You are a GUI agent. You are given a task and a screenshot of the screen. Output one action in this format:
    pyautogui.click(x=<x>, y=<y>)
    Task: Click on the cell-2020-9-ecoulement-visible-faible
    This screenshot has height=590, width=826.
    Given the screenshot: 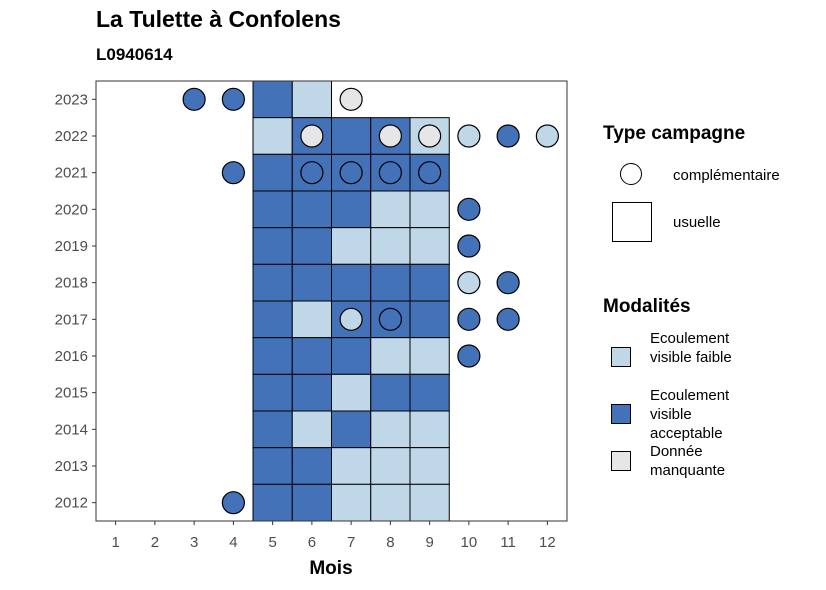 What is the action you would take?
    pyautogui.click(x=429, y=209)
    